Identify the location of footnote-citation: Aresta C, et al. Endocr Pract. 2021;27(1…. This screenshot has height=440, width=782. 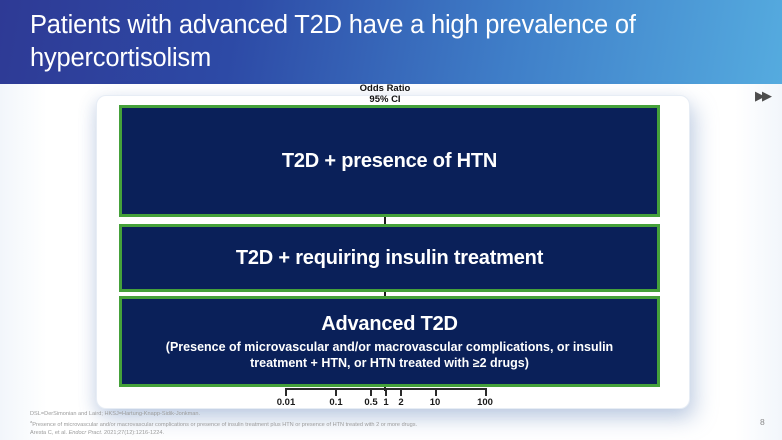
(97, 432).